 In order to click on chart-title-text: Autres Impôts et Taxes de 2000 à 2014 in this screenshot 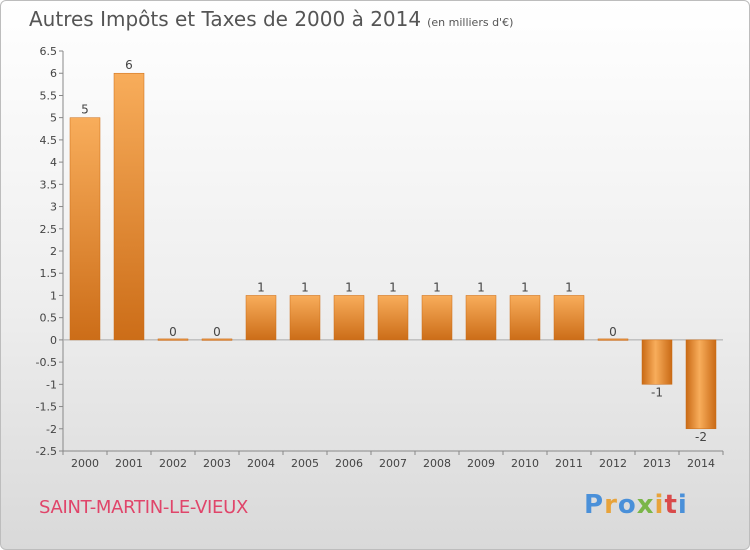, I will do `click(225, 19)`.